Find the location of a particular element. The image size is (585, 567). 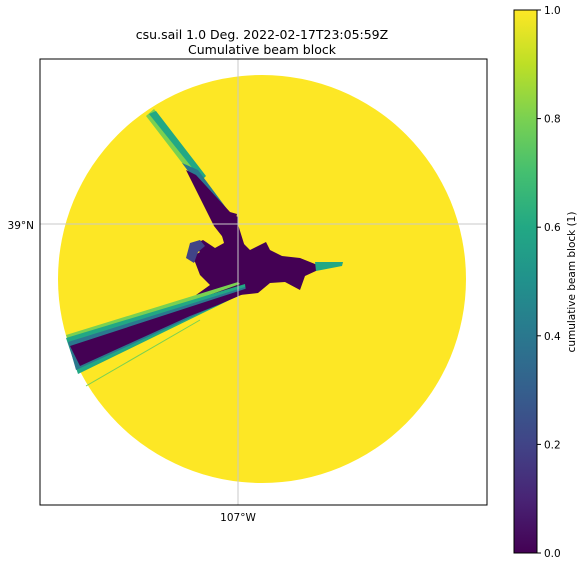

colorbar-tick-label: 0.8 is located at coordinates (552, 120).